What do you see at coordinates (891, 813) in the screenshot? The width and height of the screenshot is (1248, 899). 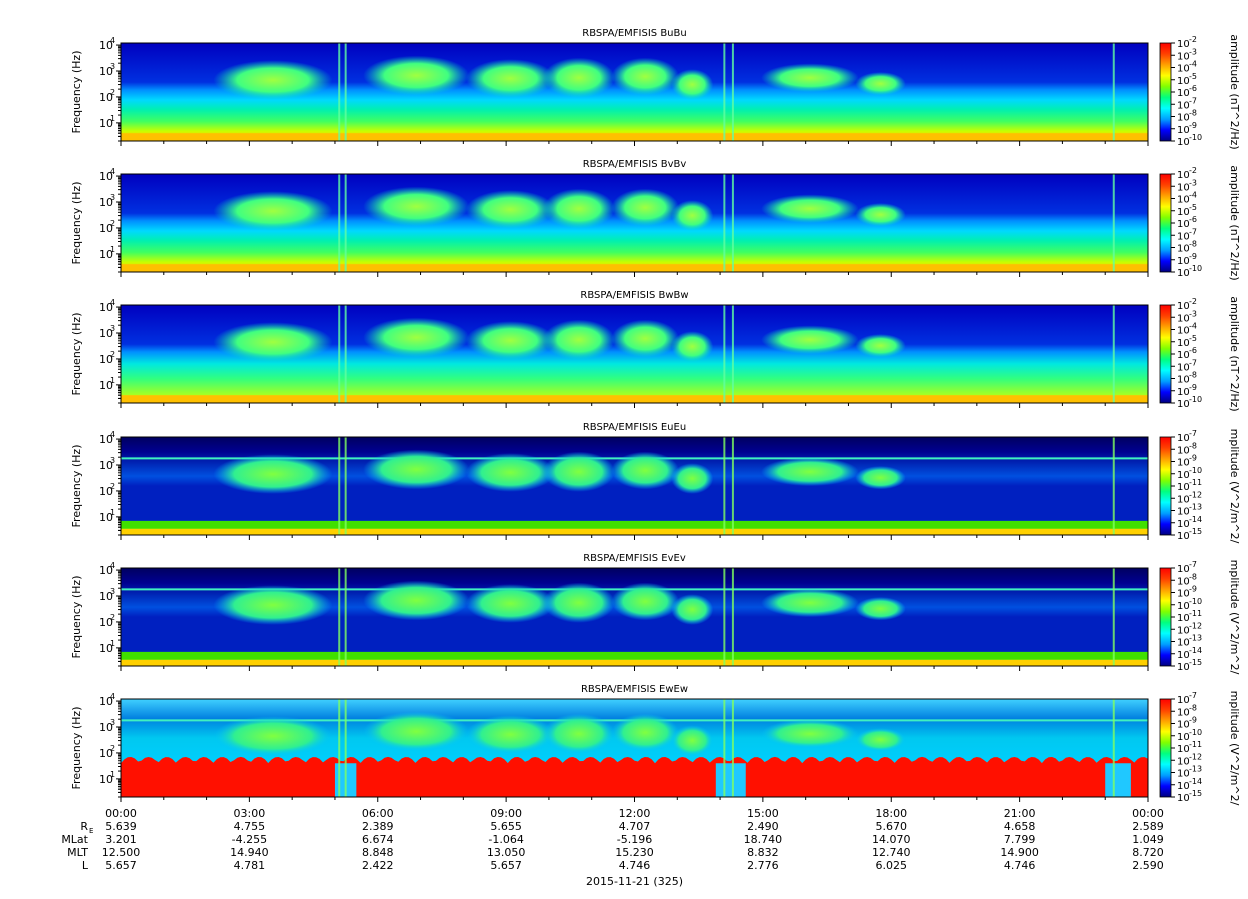 I see `x-tick-label: 18:00` at bounding box center [891, 813].